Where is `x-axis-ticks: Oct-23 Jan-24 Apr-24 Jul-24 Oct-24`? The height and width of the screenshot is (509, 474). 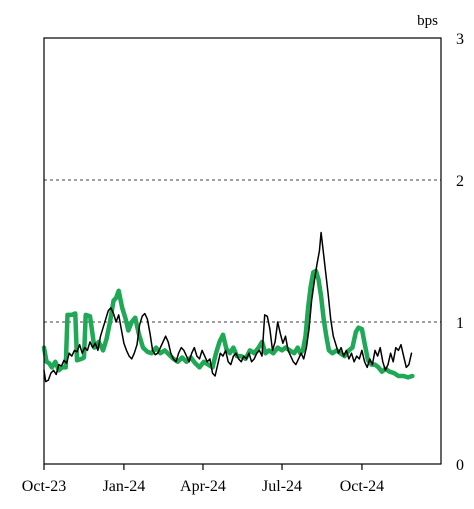 x-axis-ticks: Oct-23 Jan-24 Apr-24 Jul-24 Oct-24 is located at coordinates (203, 479).